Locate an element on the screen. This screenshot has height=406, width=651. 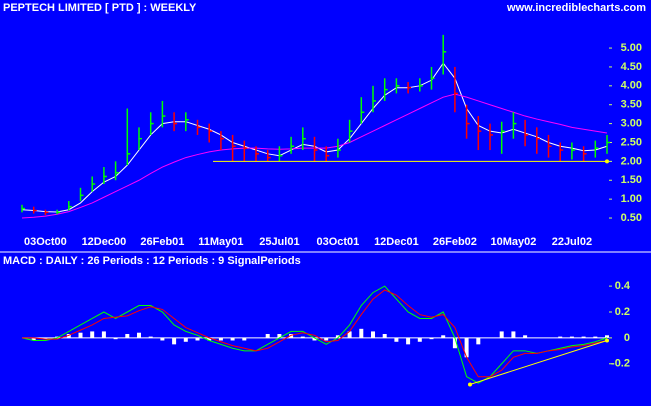
y-tick-label: 2.00 is located at coordinates (631, 161).